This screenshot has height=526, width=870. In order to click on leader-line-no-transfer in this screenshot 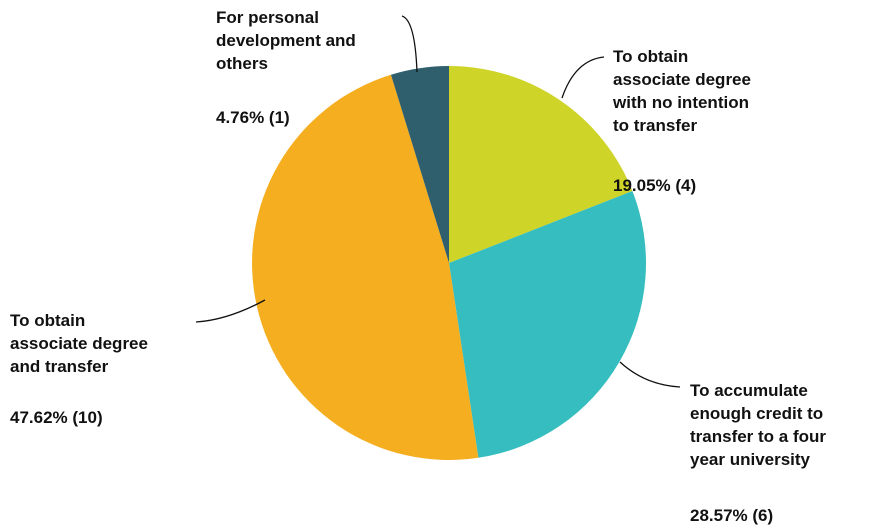, I will do `click(583, 77)`.